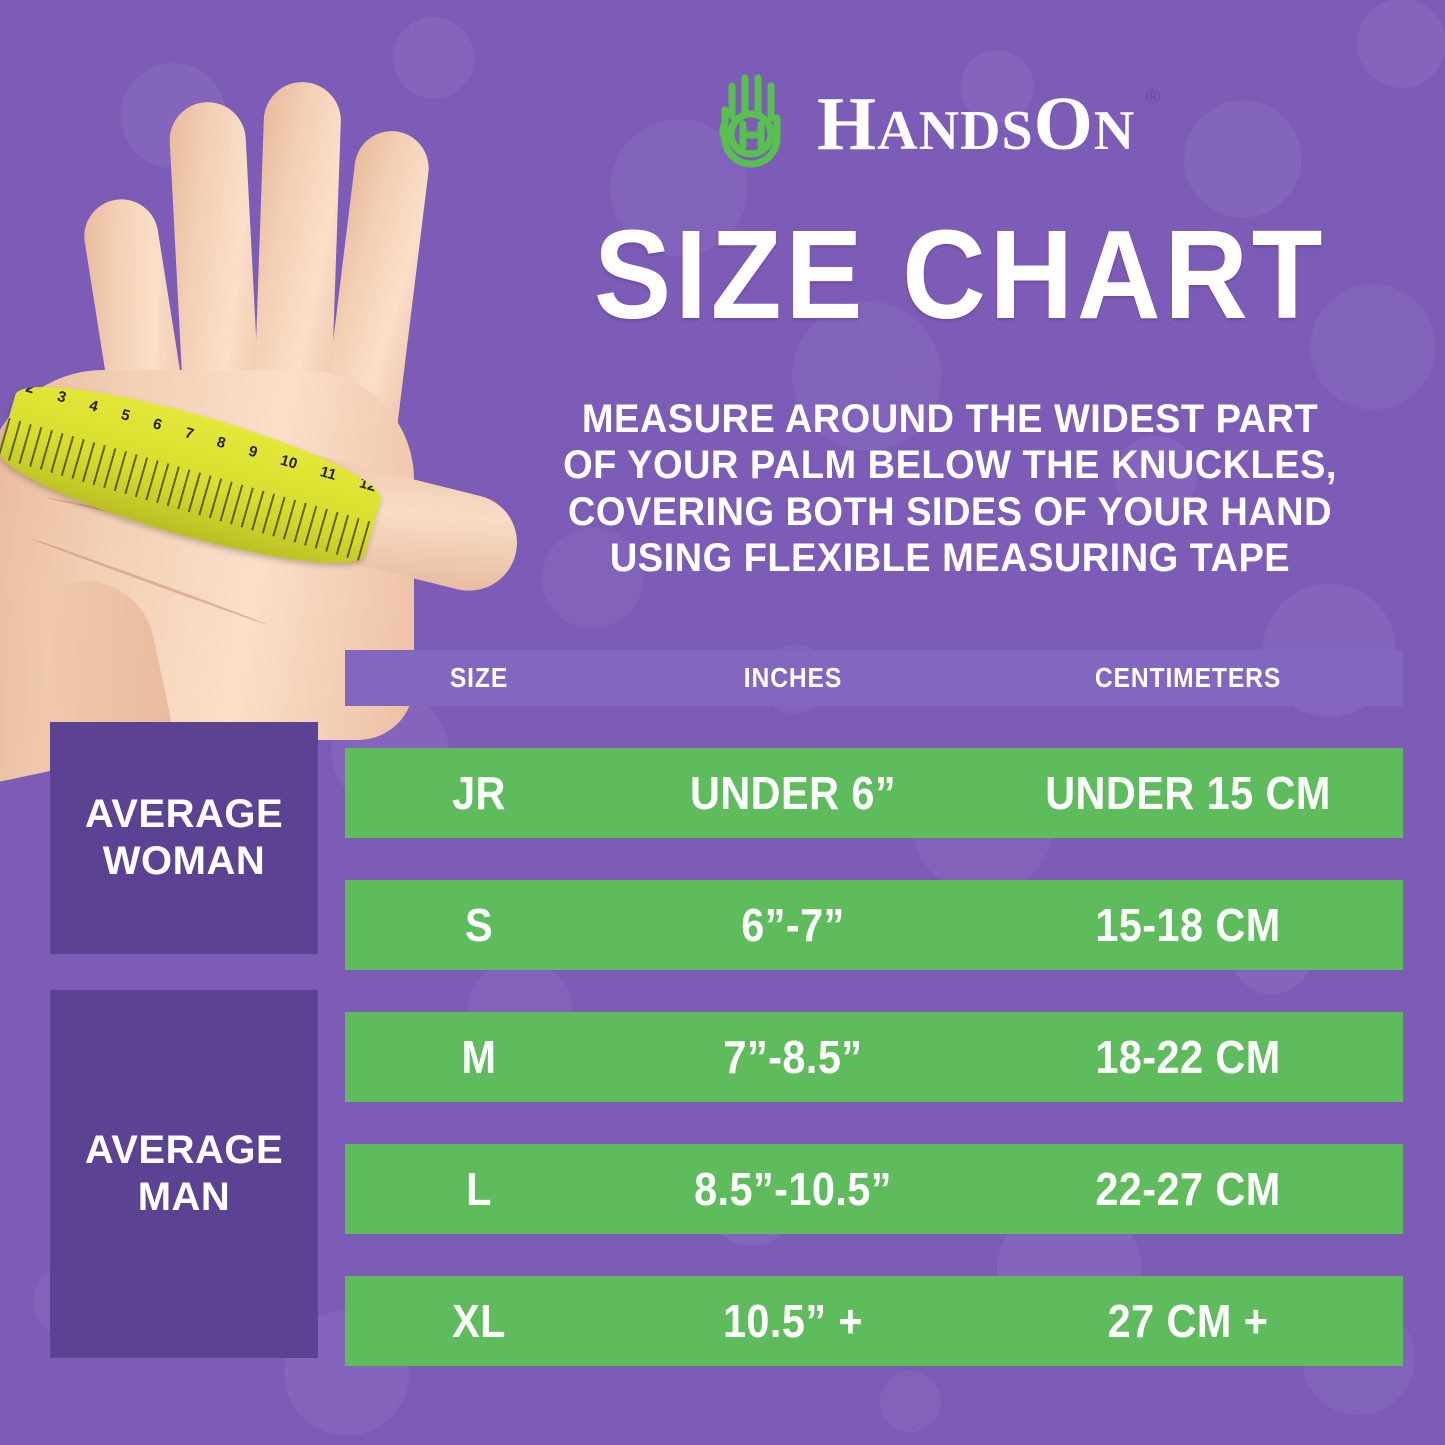  What do you see at coordinates (479, 1189) in the screenshot?
I see `cell-size: L` at bounding box center [479, 1189].